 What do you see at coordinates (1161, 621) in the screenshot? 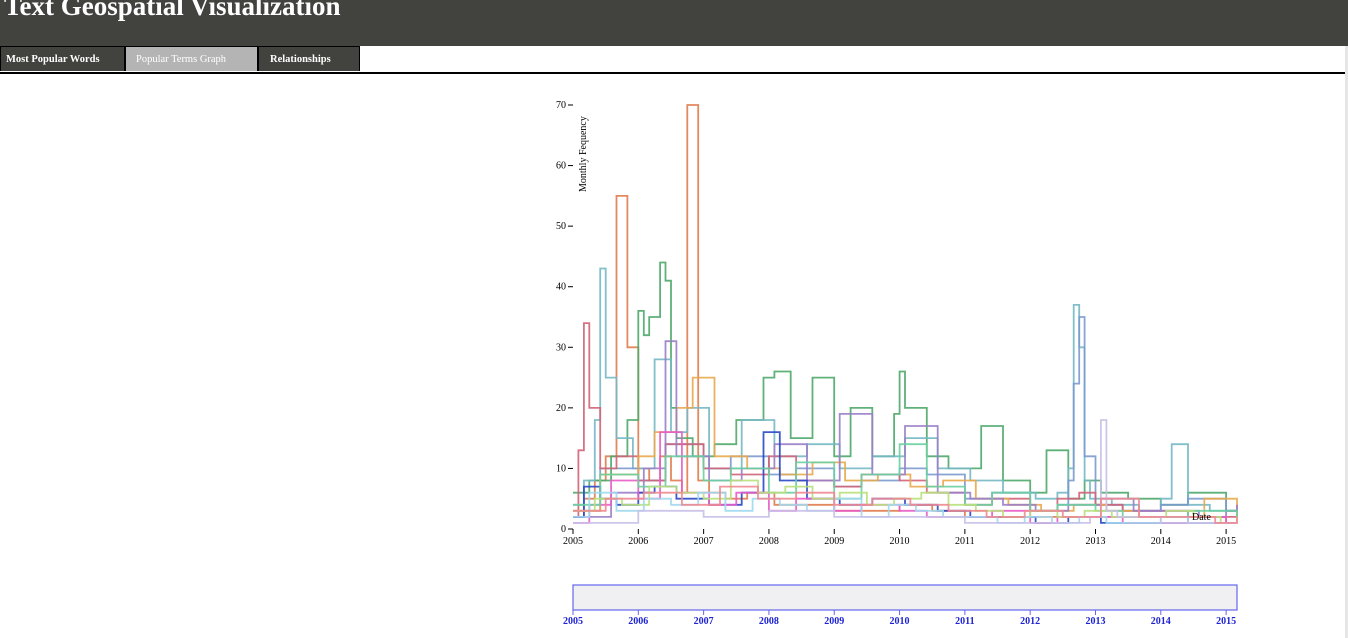
I see `brush-tick-label: 2014` at bounding box center [1161, 621].